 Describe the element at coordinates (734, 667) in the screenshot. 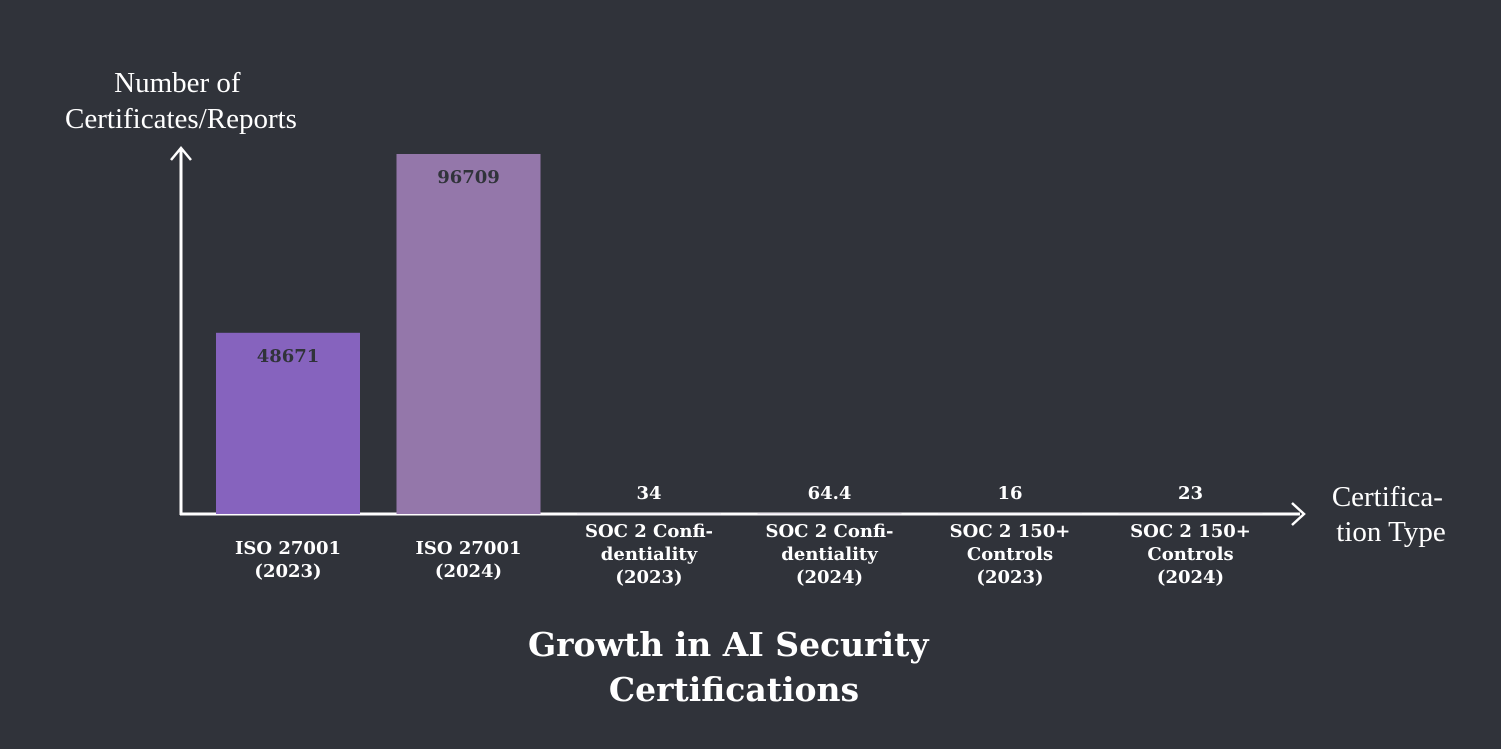

I see `chart-title: Growth in AI Security Certifications` at that location.